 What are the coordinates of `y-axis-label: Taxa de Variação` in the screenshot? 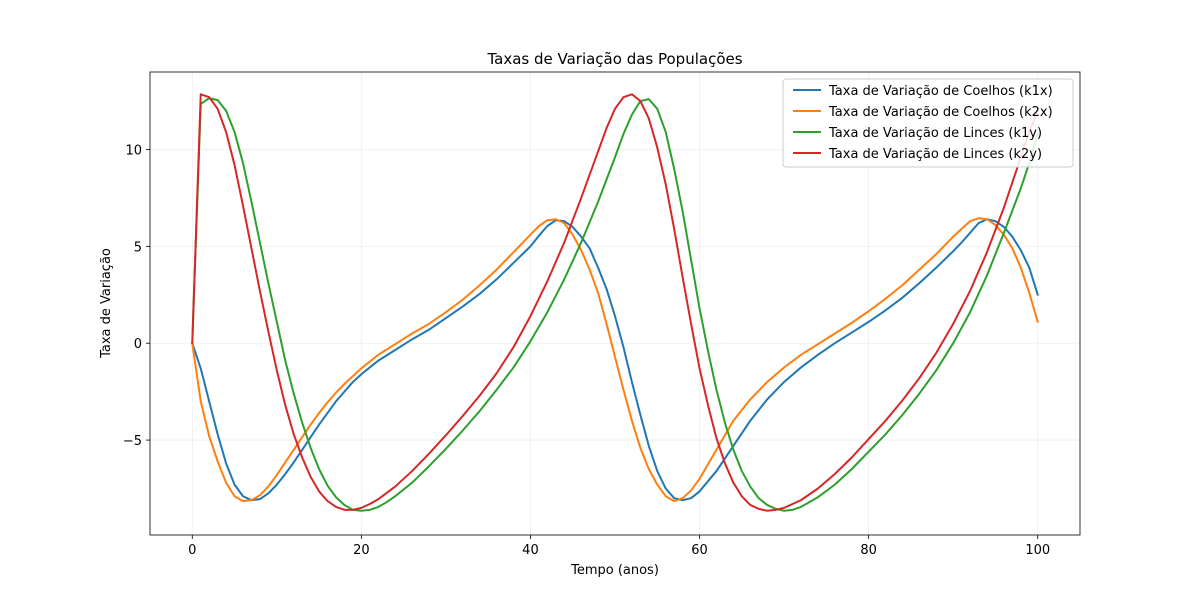 It's located at (106, 303).